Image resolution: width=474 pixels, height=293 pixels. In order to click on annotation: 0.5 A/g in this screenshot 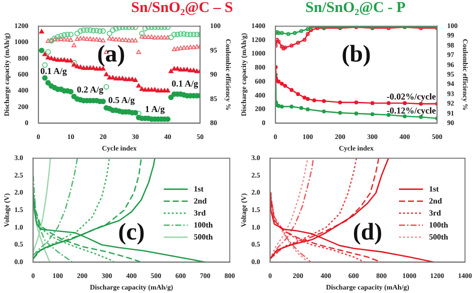, I will do `click(122, 99)`.